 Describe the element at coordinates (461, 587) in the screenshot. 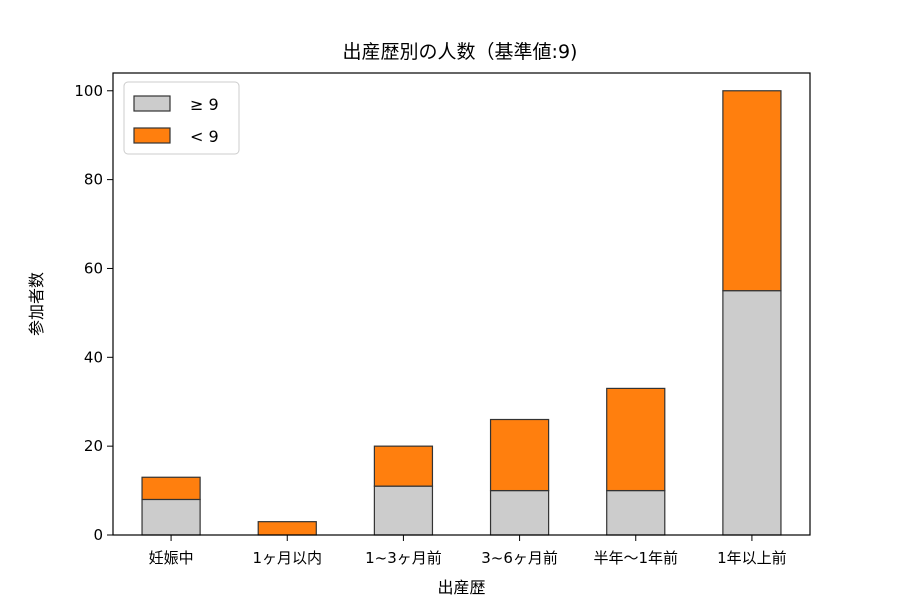

I see `x-axis-label: 出産歴` at that location.